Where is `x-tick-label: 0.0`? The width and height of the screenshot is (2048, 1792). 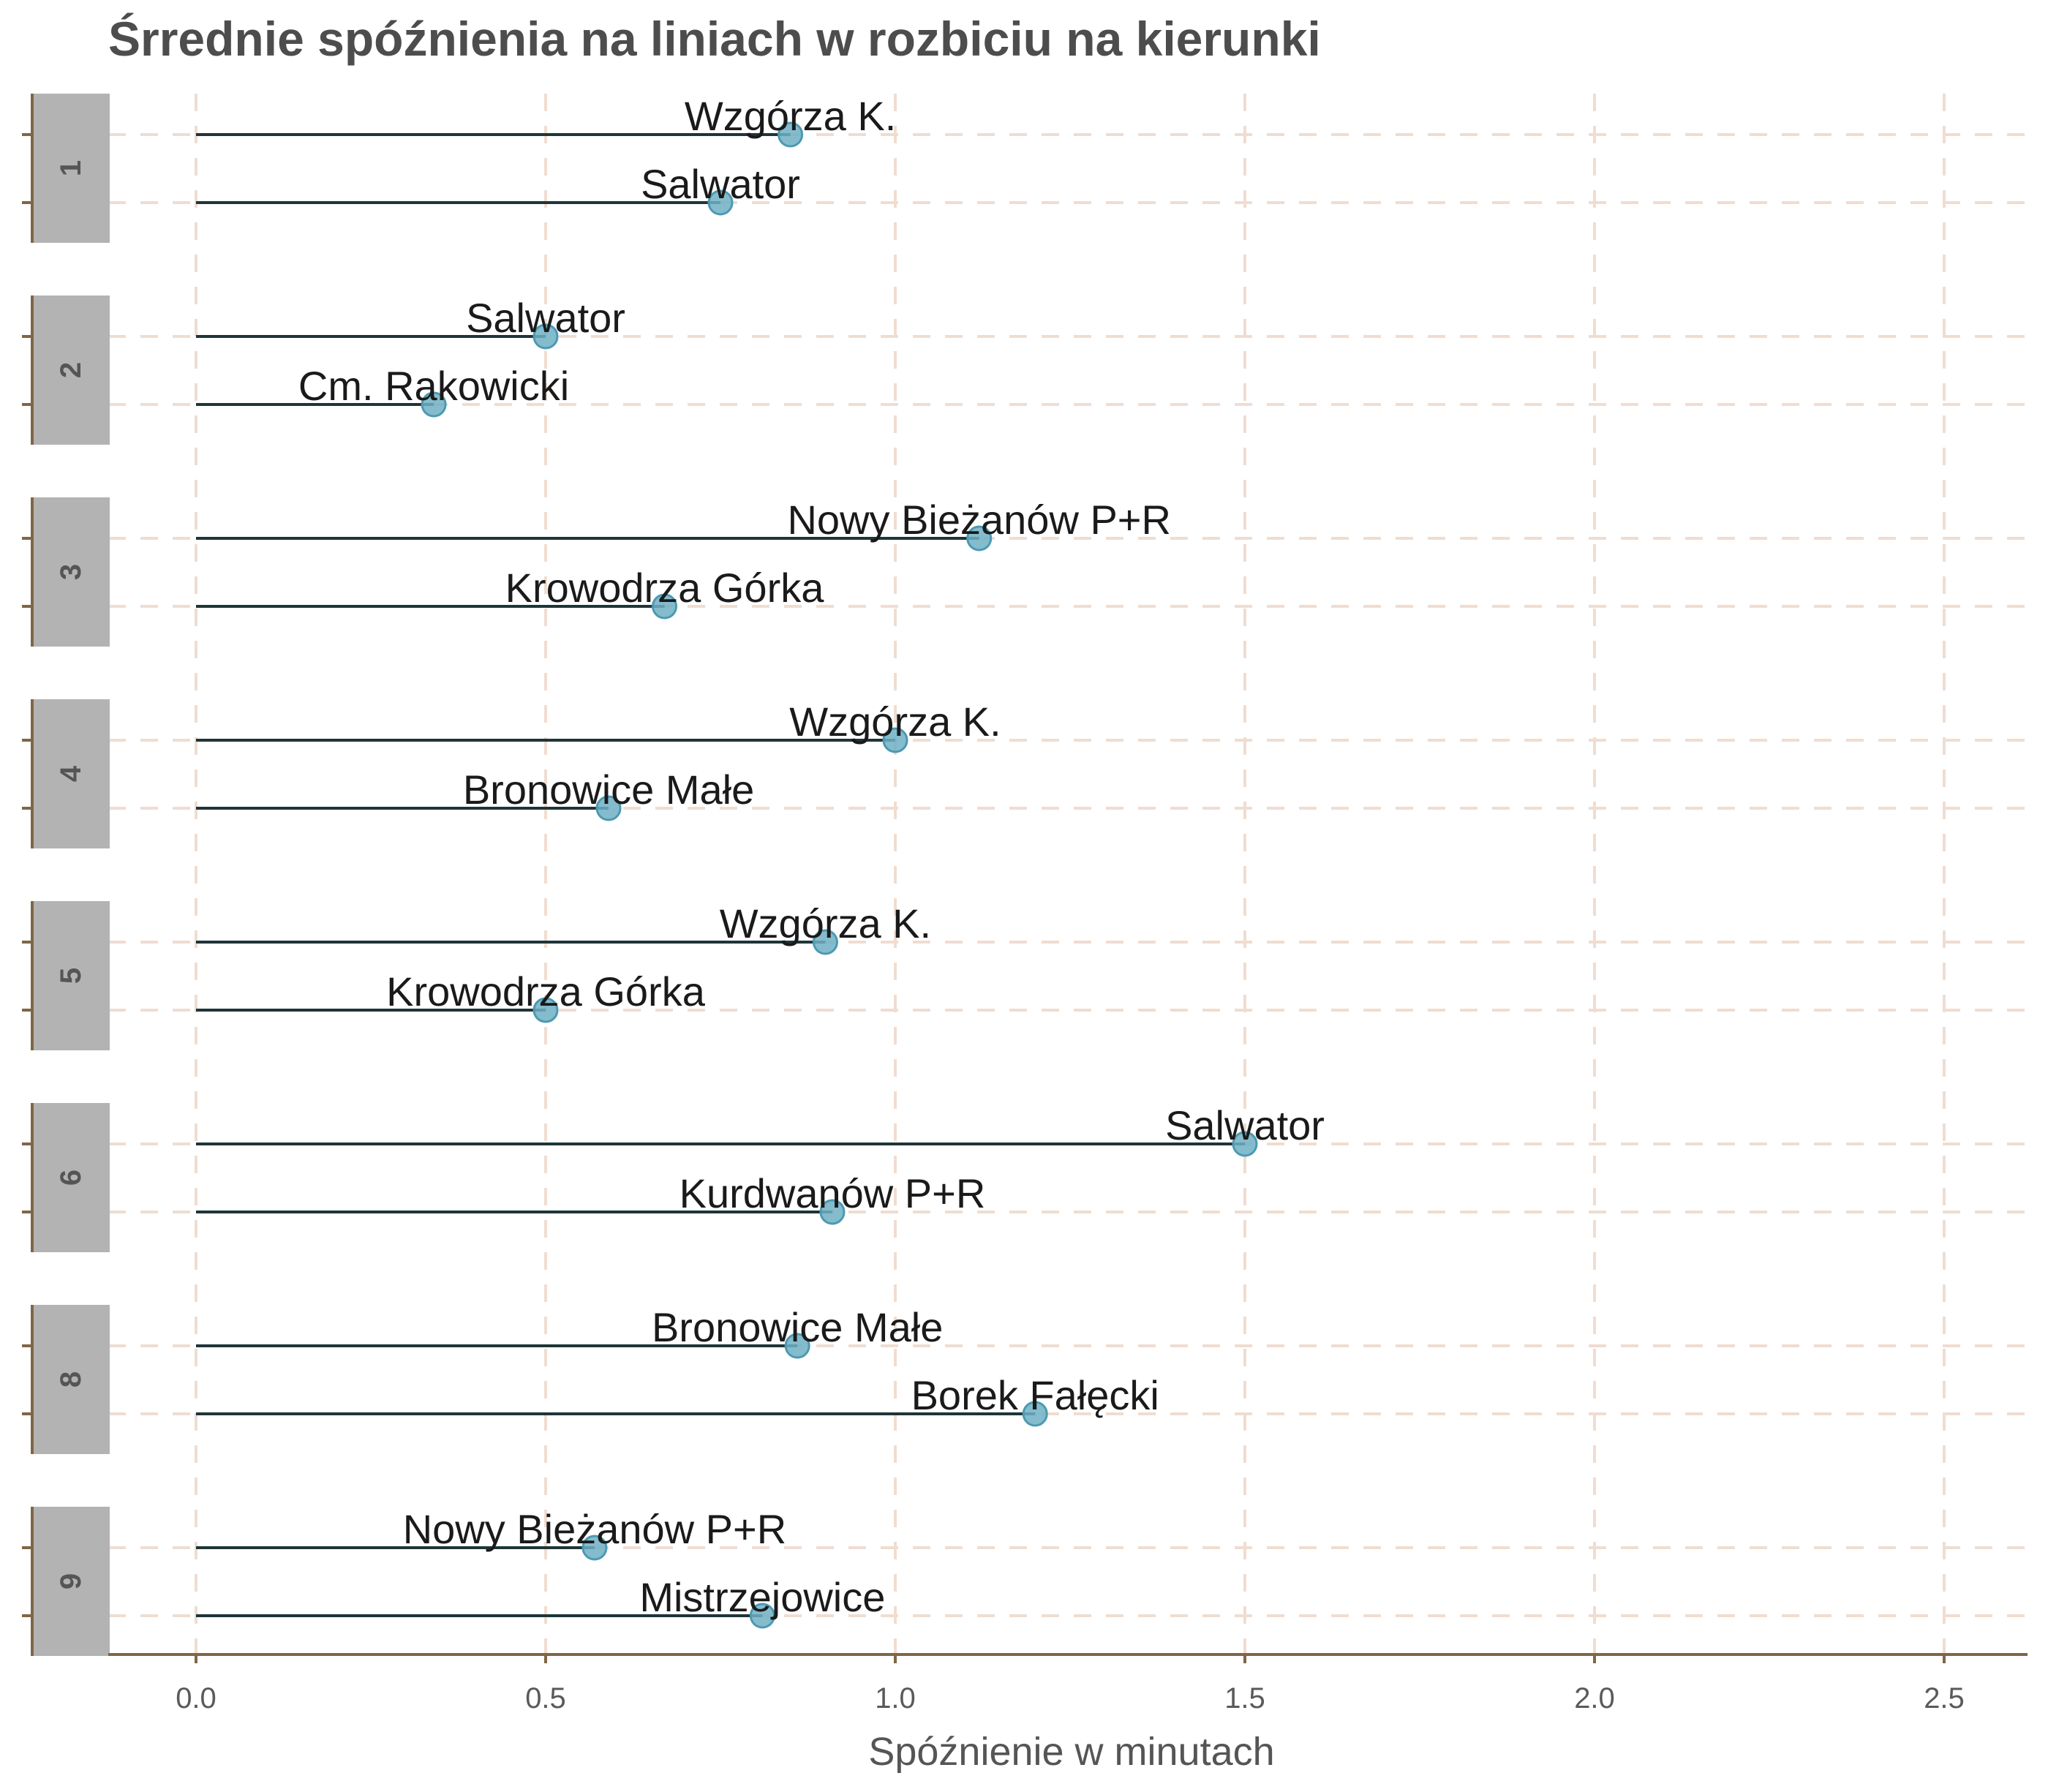 x-tick-label: 0.0 is located at coordinates (196, 1698).